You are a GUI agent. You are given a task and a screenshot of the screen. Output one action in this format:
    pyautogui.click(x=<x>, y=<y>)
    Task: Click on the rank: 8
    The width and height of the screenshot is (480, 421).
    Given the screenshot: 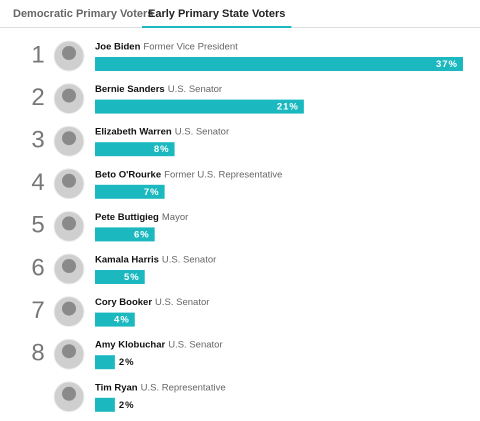 What is the action you would take?
    pyautogui.click(x=37, y=353)
    